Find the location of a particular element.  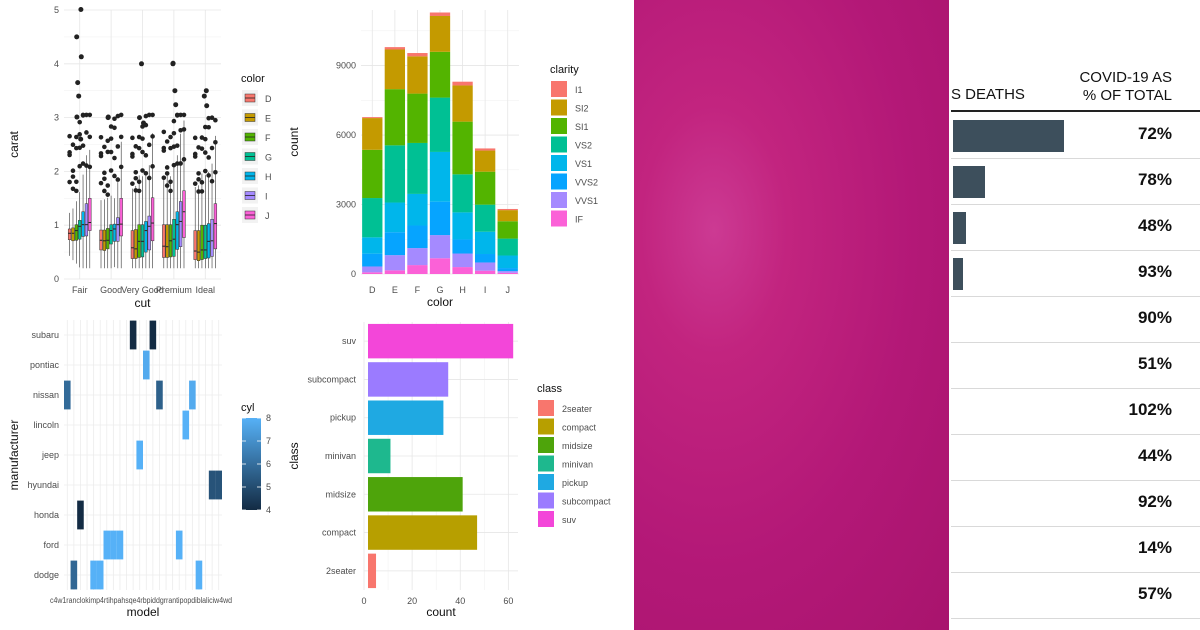

x-tick-label: G is located at coordinates (439, 290).